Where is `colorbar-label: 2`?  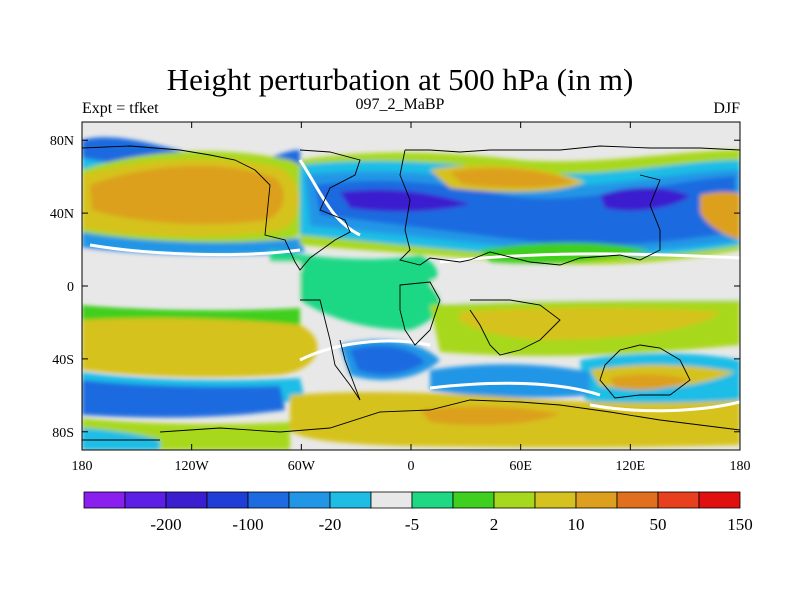
colorbar-label: 2 is located at coordinates (494, 524).